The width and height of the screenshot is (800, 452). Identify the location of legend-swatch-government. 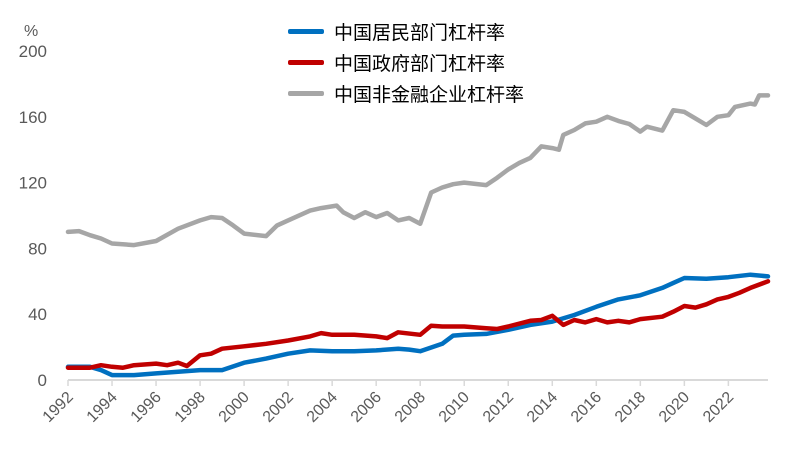
(306, 62).